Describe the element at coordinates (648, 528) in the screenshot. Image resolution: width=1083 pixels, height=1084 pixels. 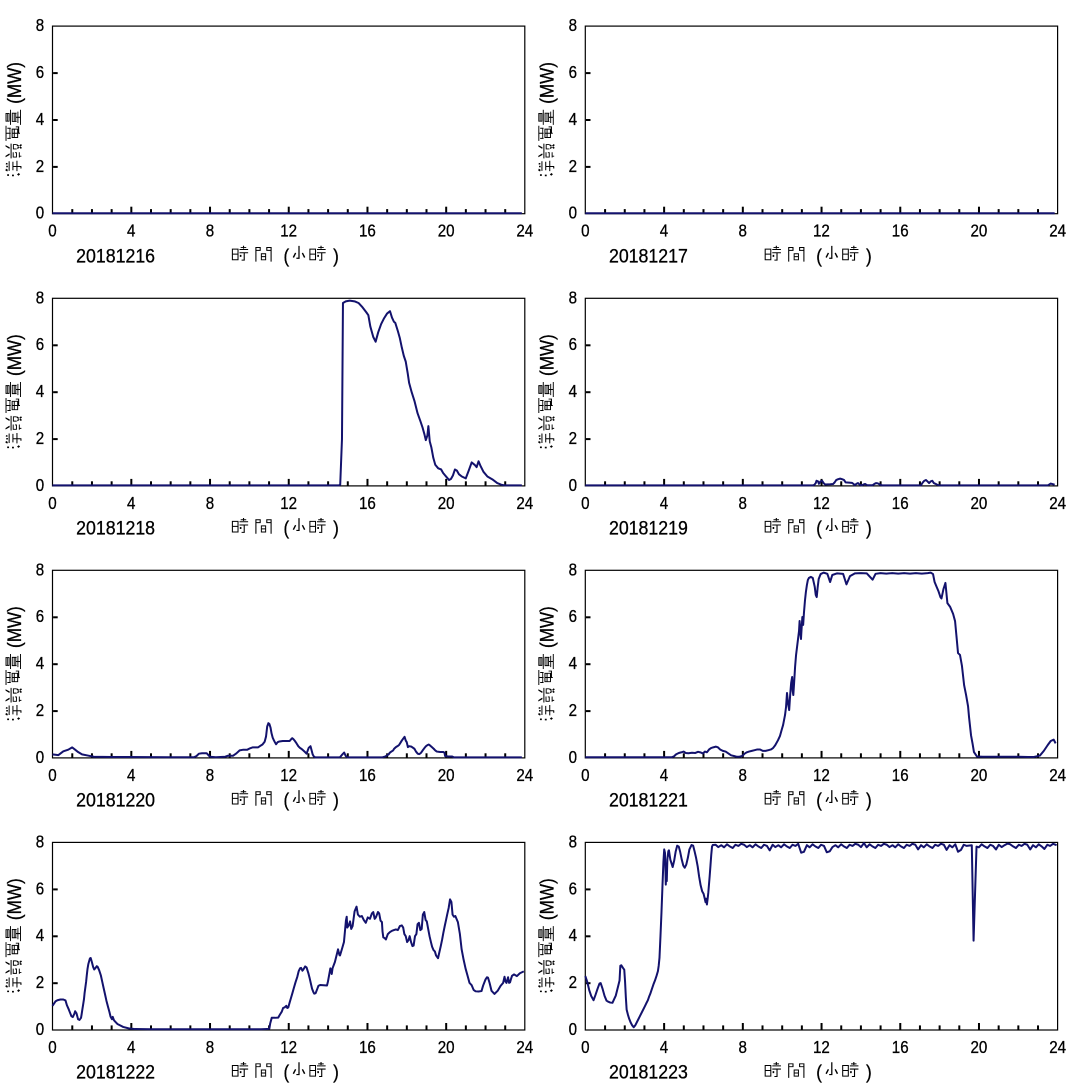
I see `svg-text: 20181219` at that location.